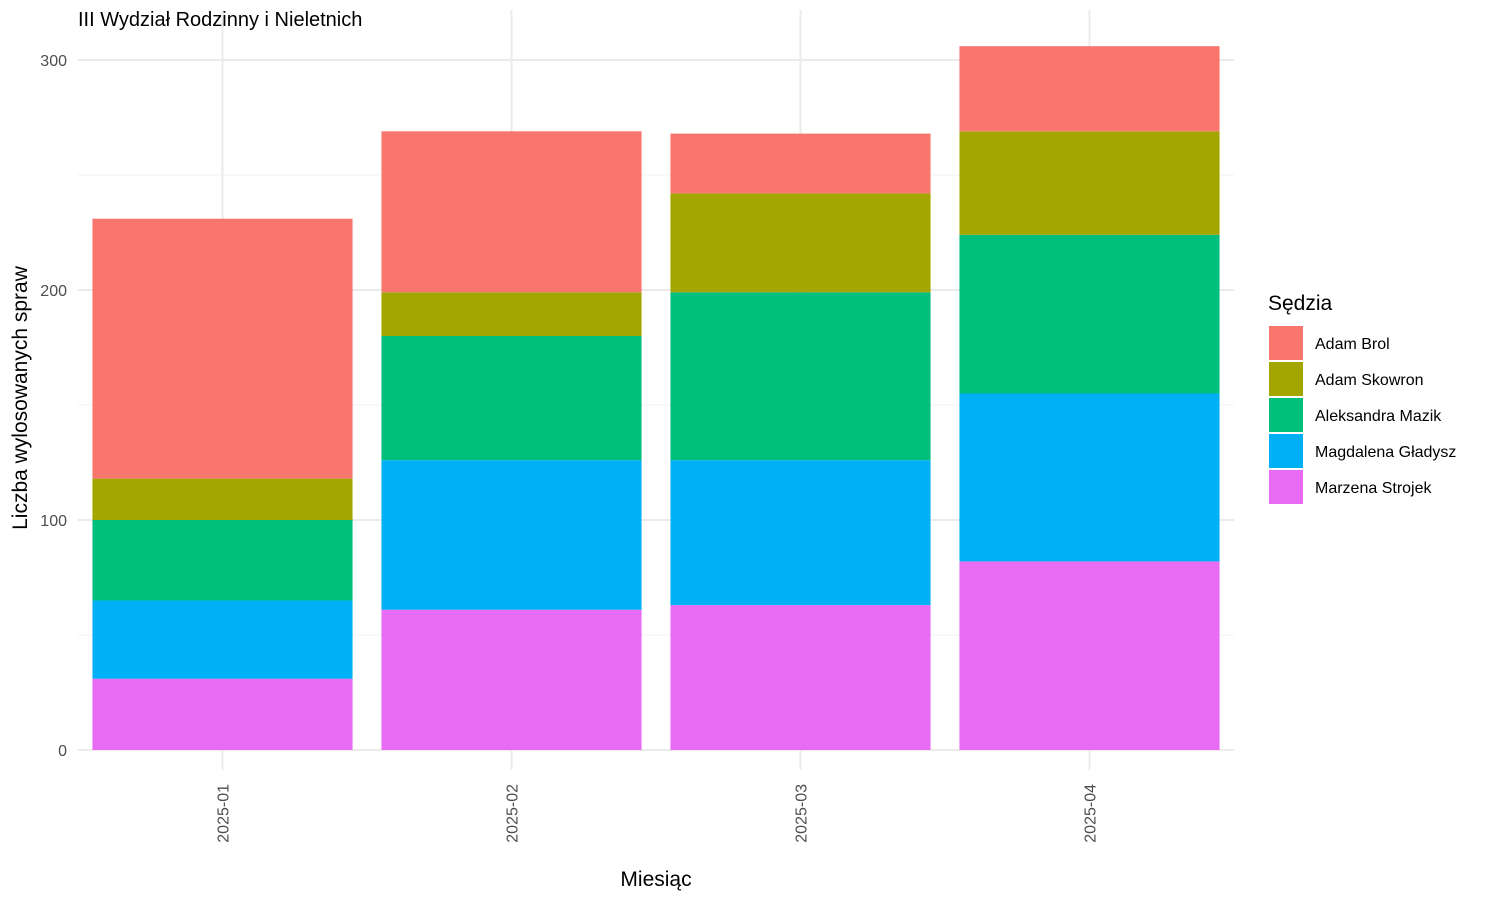 The height and width of the screenshot is (900, 1500). What do you see at coordinates (511, 679) in the screenshot?
I see `bar-2025-02-marzena-strojek` at bounding box center [511, 679].